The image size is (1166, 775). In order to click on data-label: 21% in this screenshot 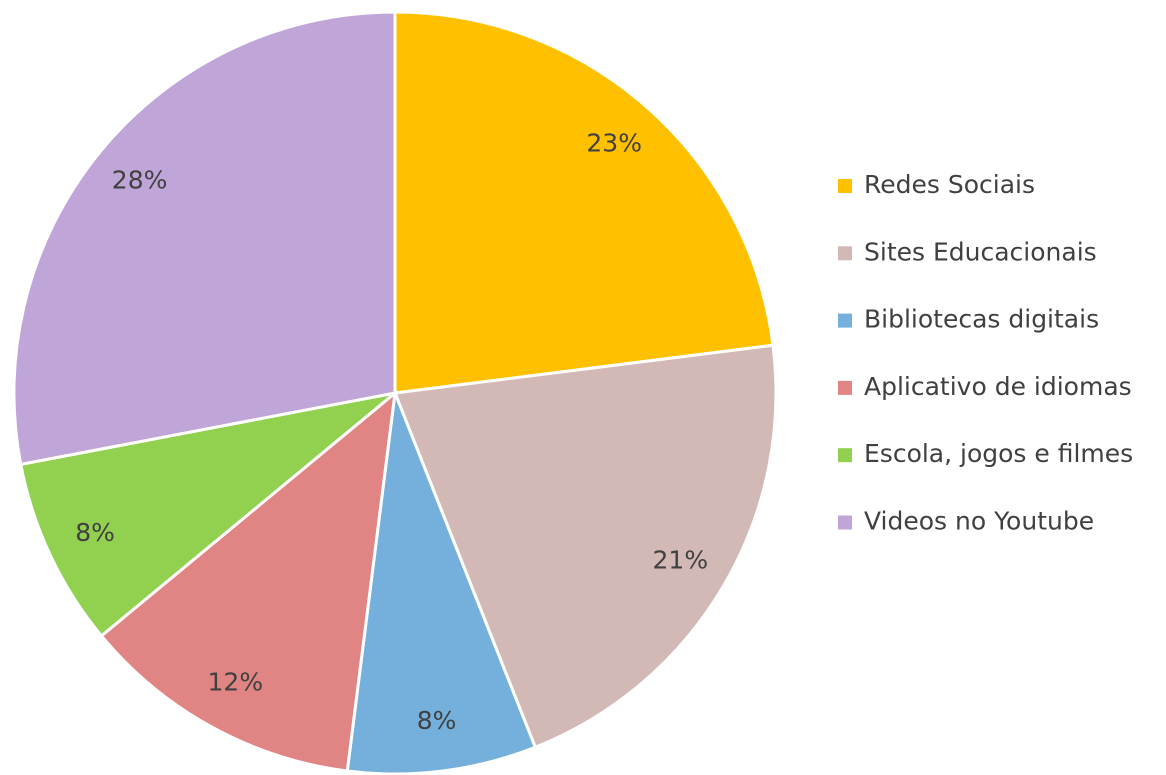, I will do `click(681, 560)`.